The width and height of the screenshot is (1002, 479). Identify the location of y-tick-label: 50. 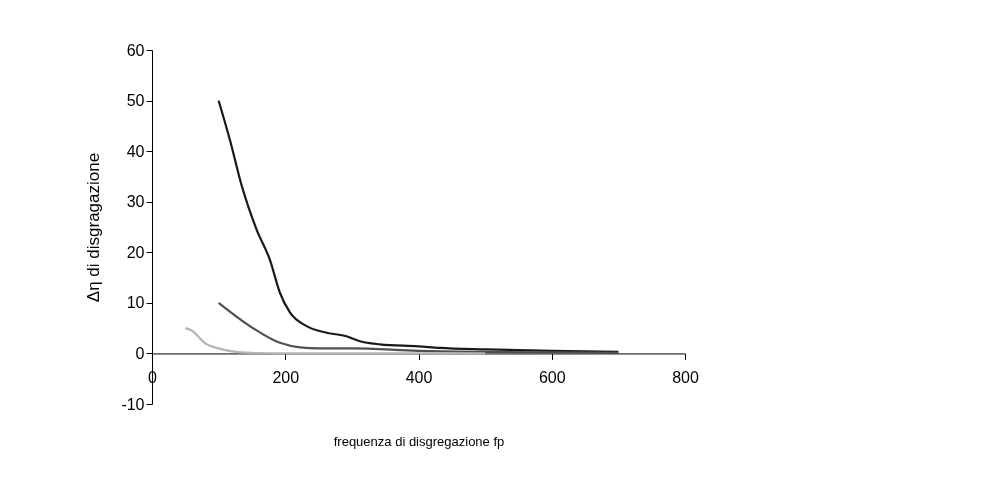
(135, 101).